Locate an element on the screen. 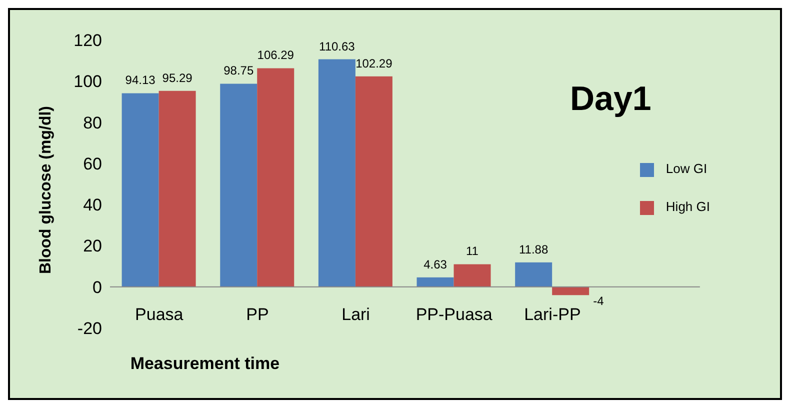 This screenshot has height=406, width=787. text: Day1 is located at coordinates (611, 99).